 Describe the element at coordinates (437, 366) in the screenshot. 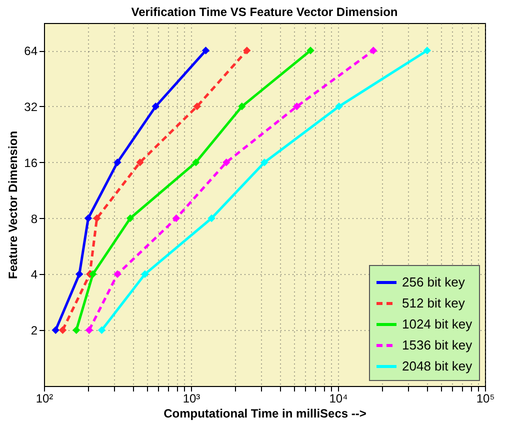

I see `legend-label: 2048 bit key` at that location.